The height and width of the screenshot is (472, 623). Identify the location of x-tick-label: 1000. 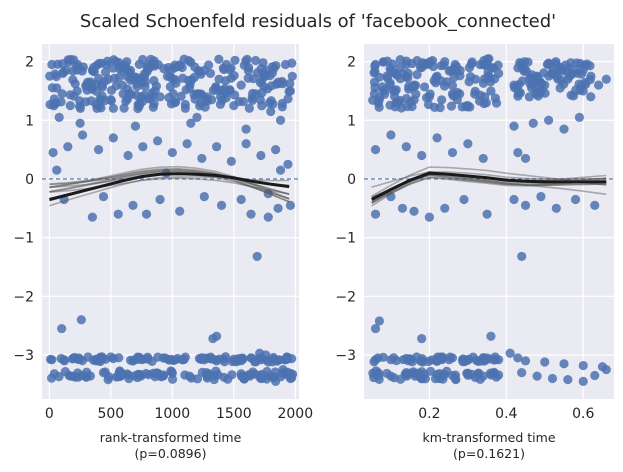
(173, 414).